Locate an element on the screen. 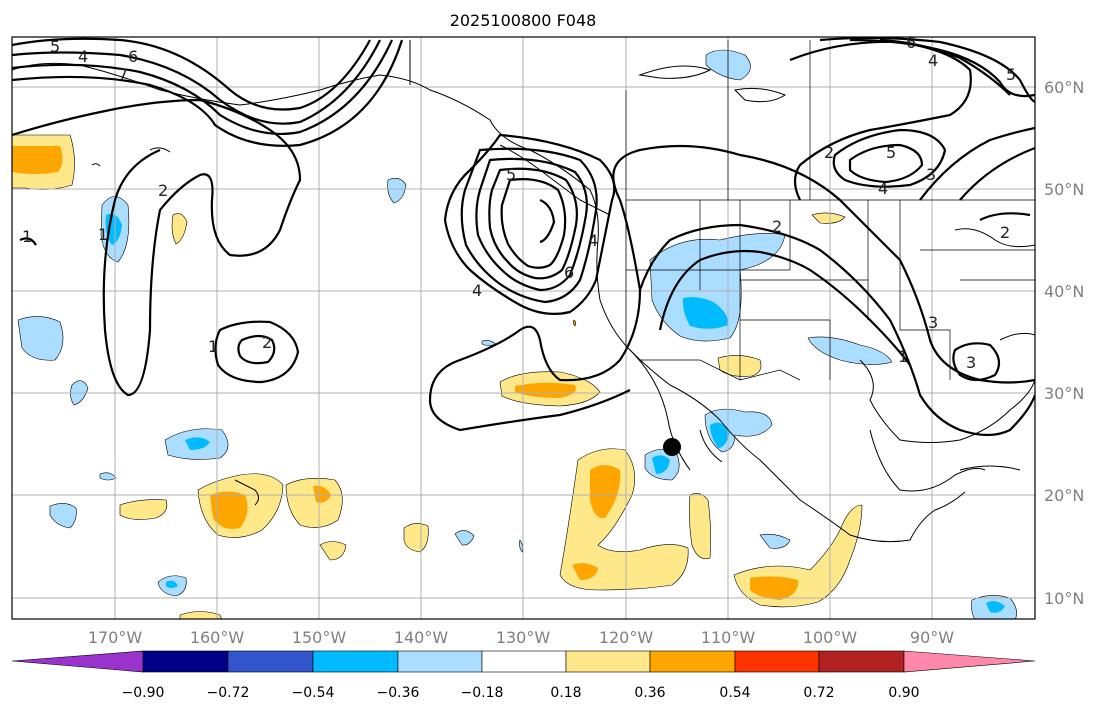  lon-label: 170°W is located at coordinates (115, 637).